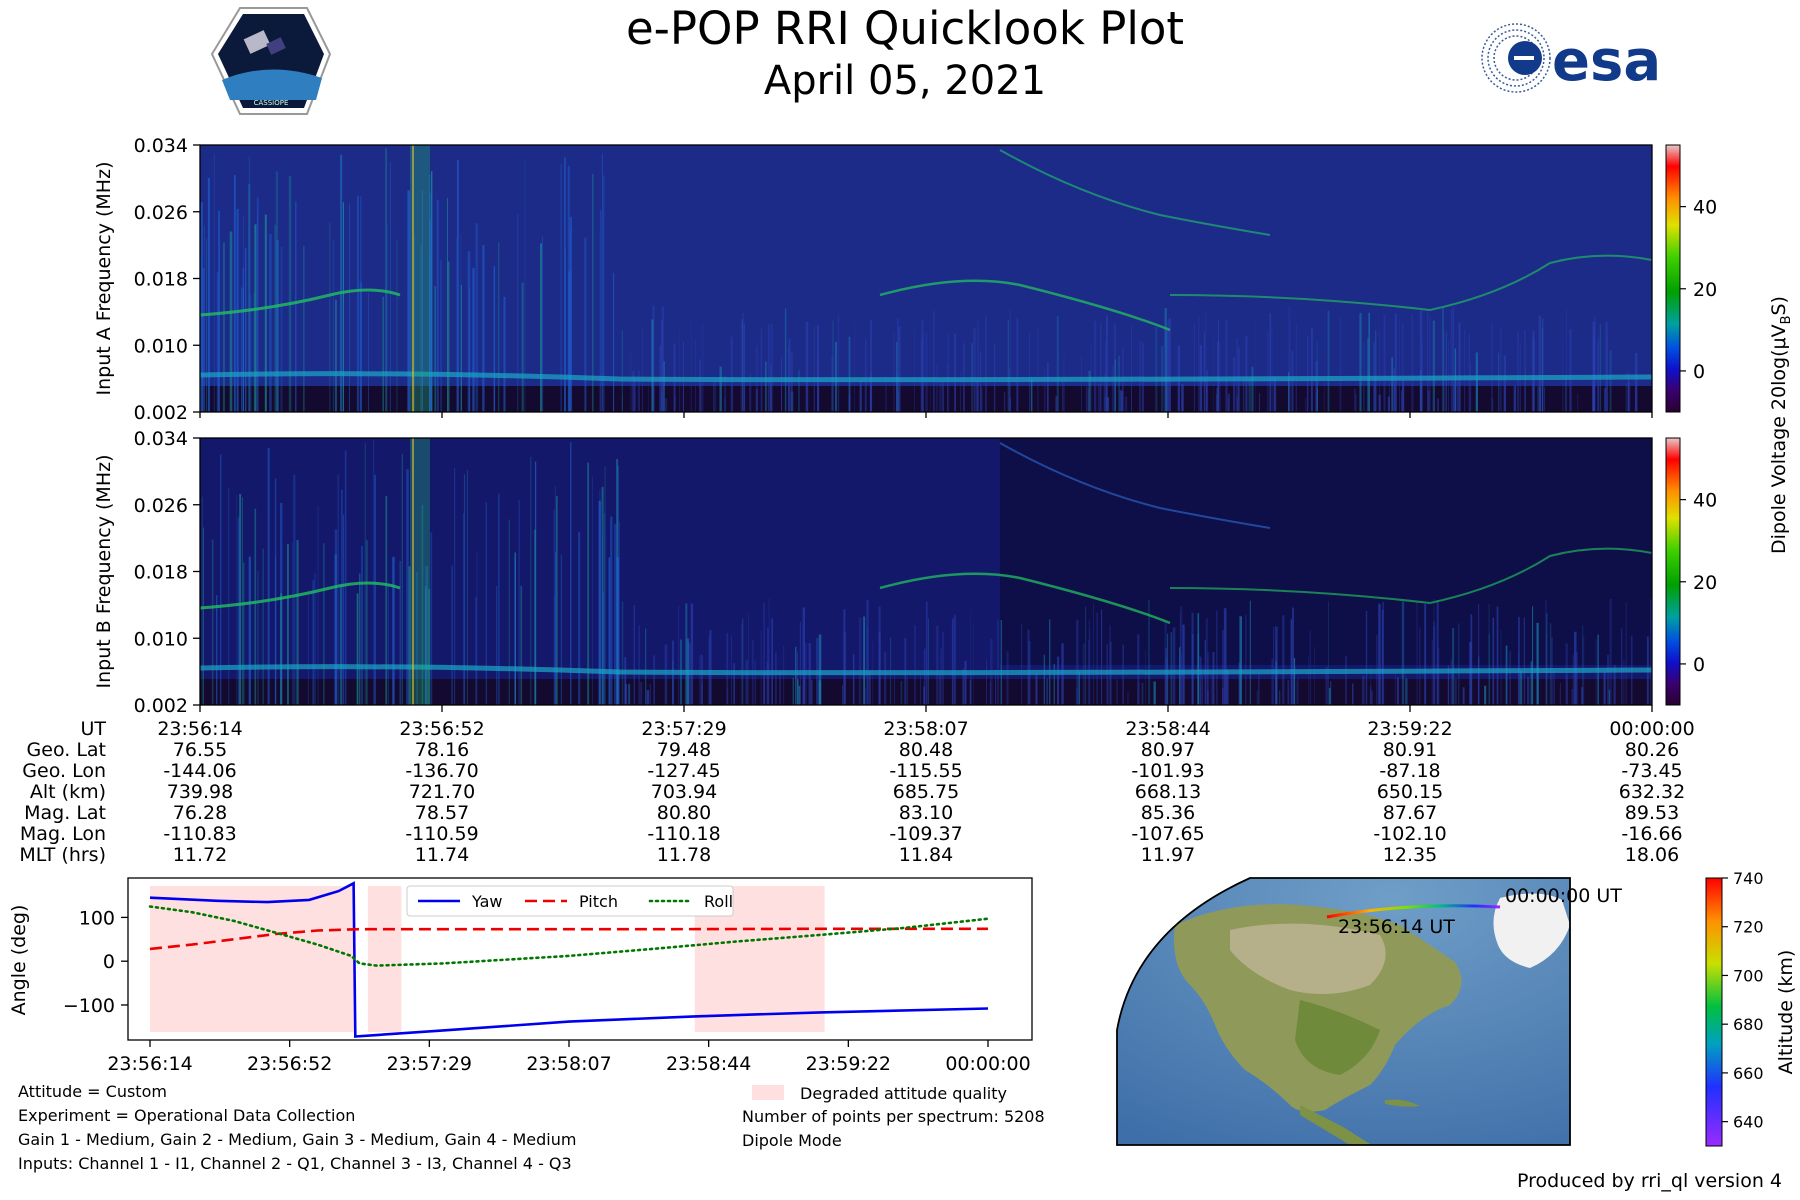 This screenshot has height=1200, width=1800. I want to click on spec-low-band, so click(926, 399).